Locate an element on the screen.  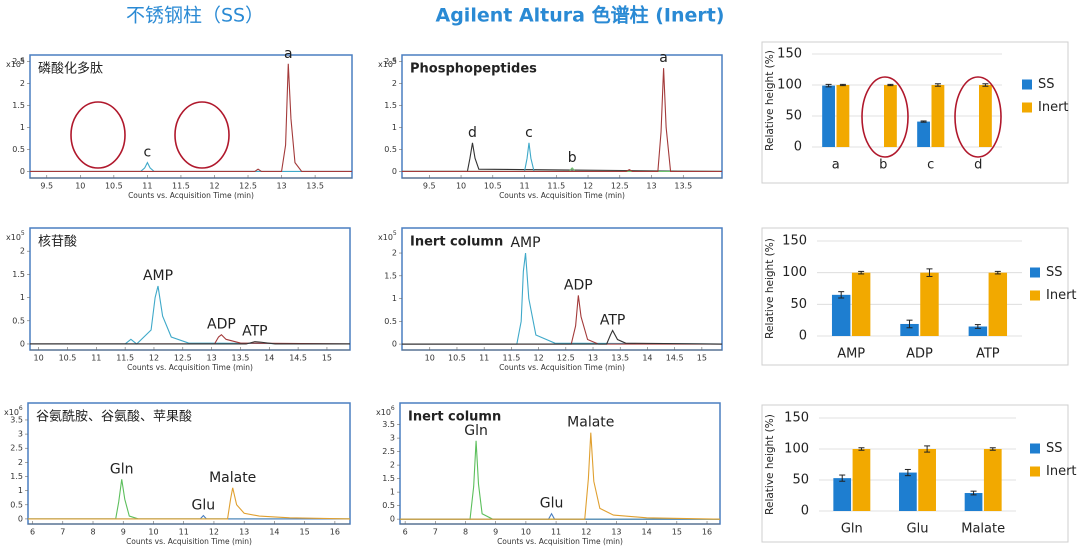
x-tick-label: 16 is located at coordinates (335, 532).